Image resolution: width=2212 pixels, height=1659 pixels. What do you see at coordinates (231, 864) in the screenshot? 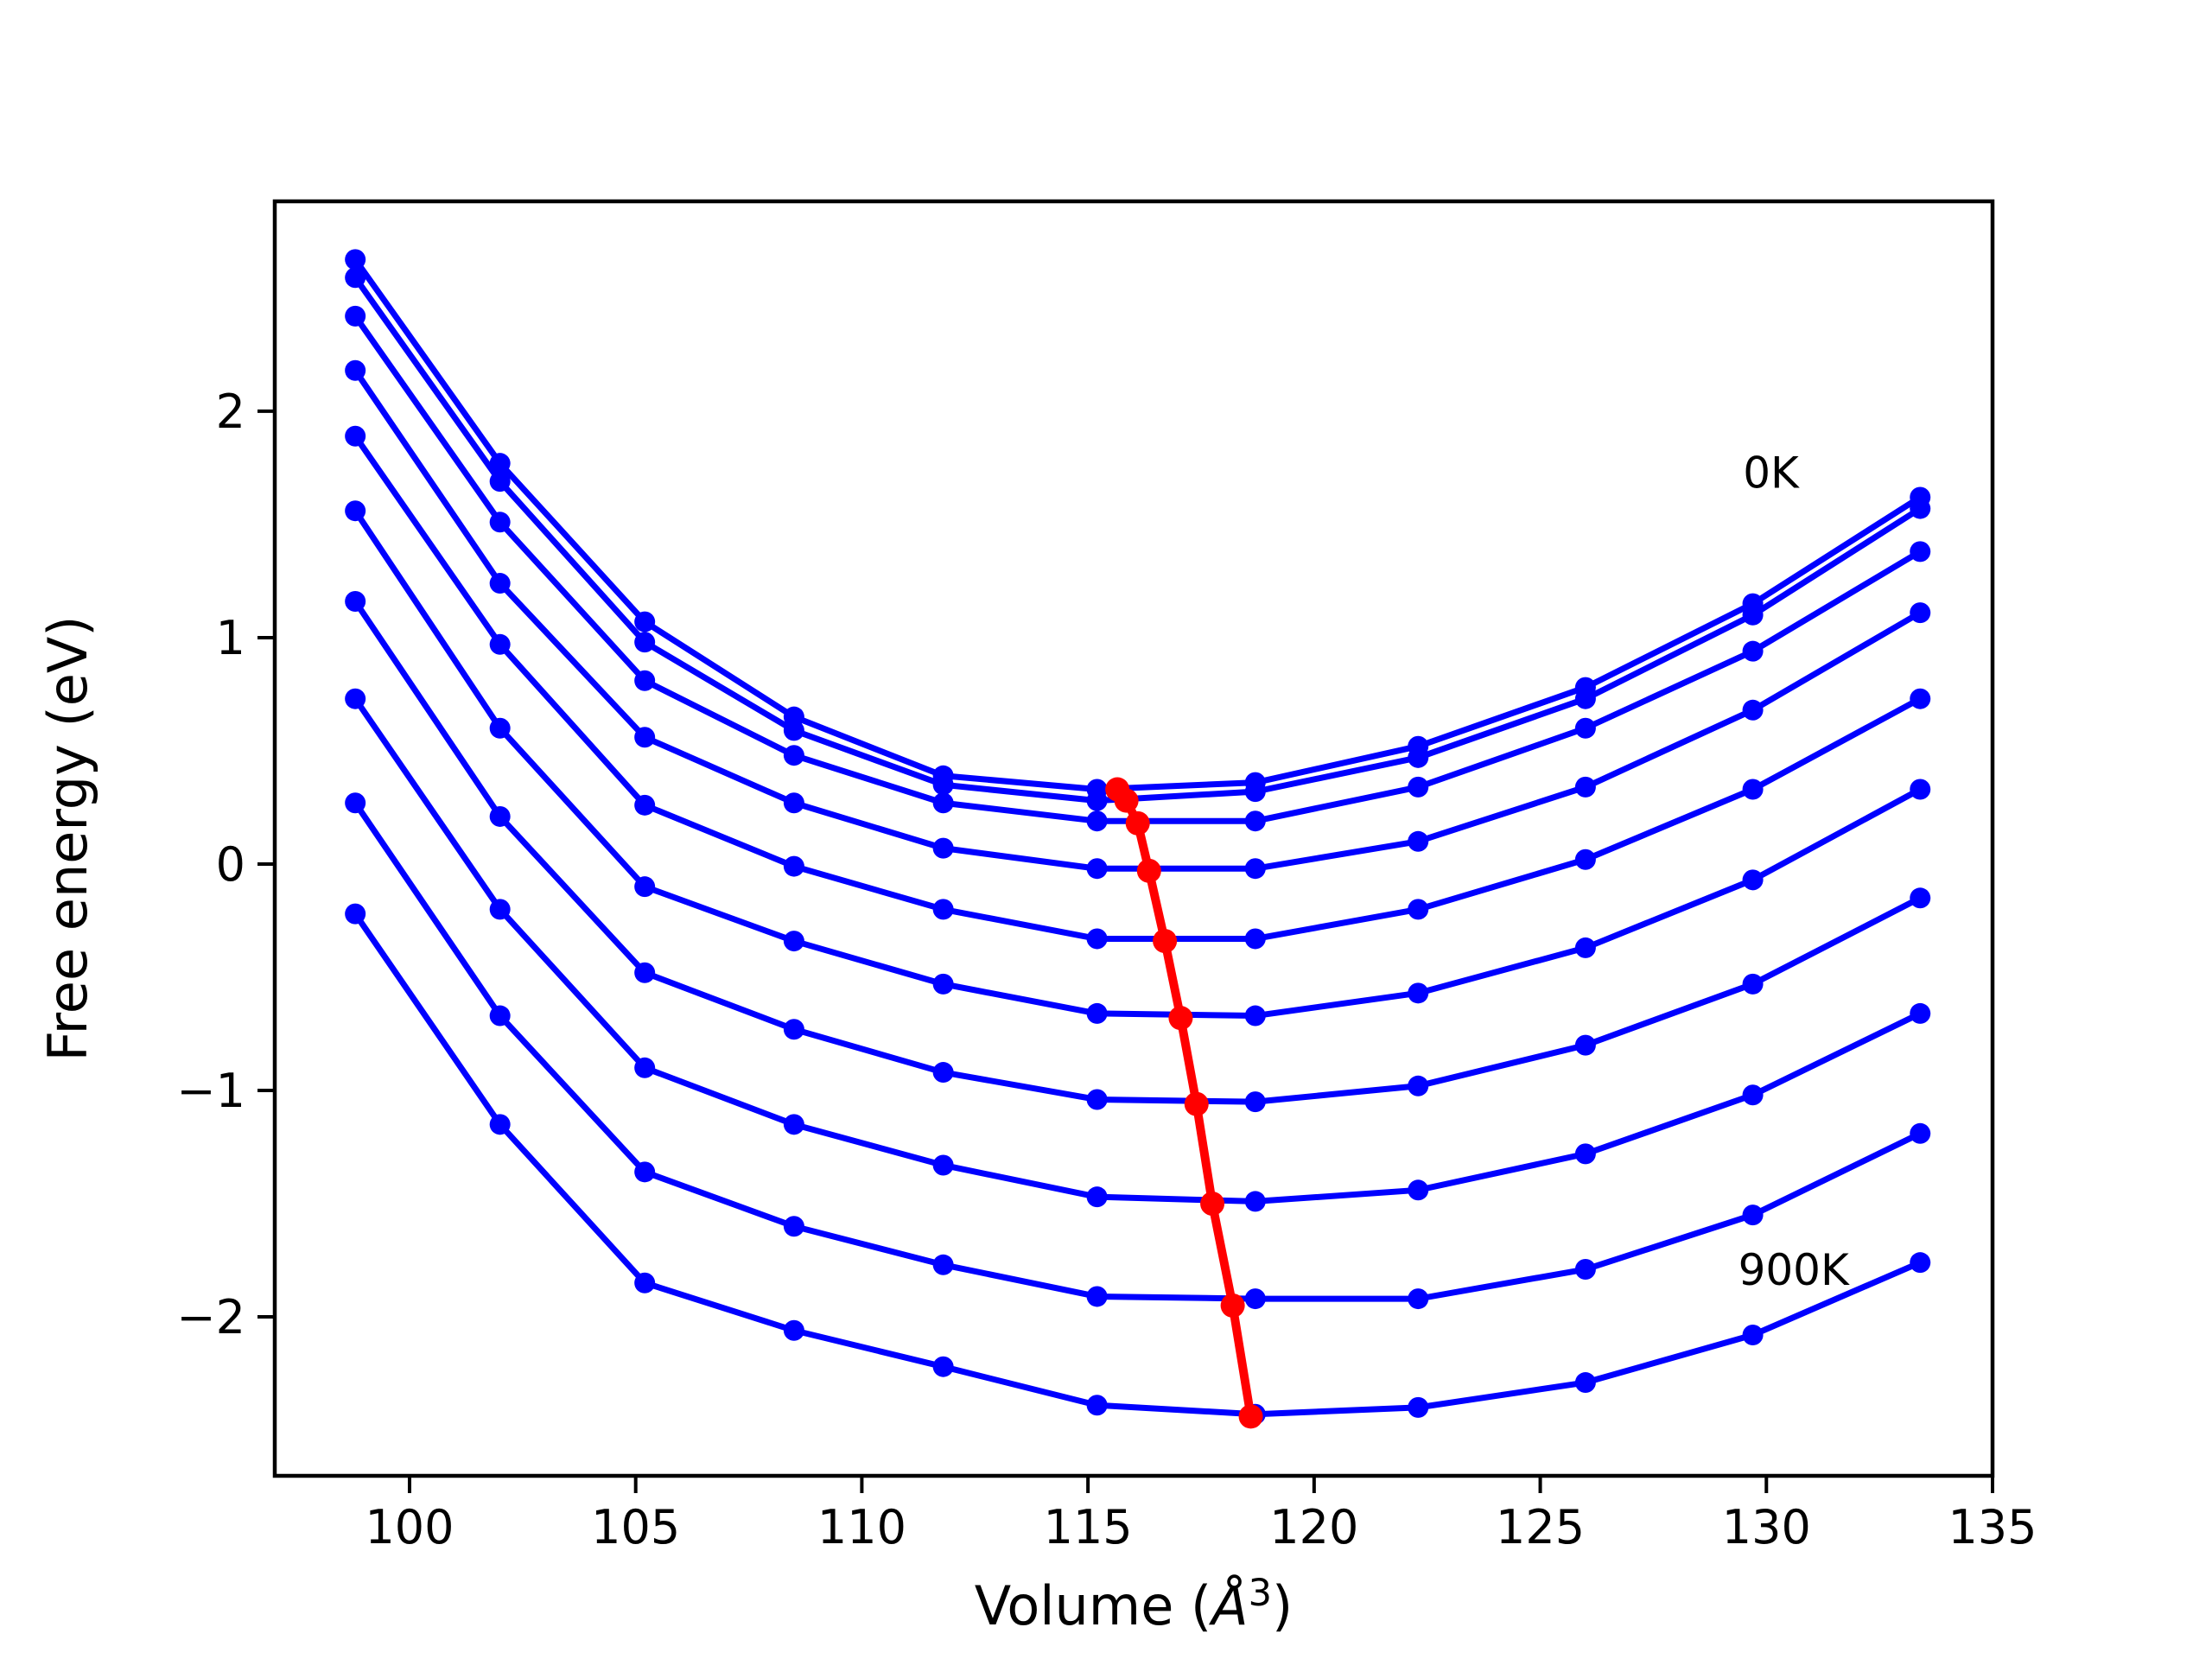
I see `y-tick-label: 0` at bounding box center [231, 864].